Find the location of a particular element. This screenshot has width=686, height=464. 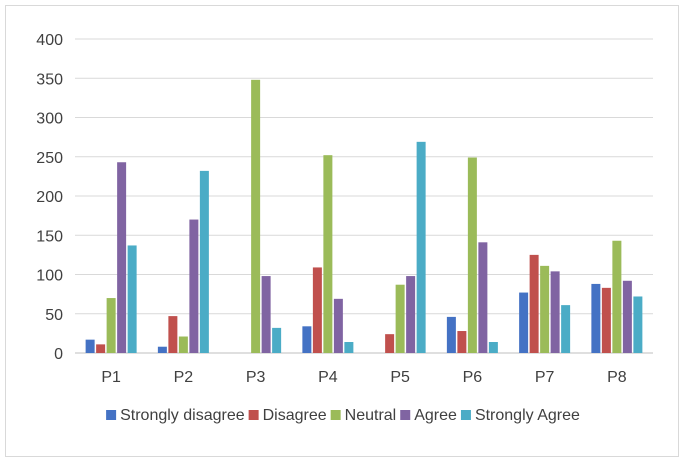

bar-p2-disagree is located at coordinates (173, 334).